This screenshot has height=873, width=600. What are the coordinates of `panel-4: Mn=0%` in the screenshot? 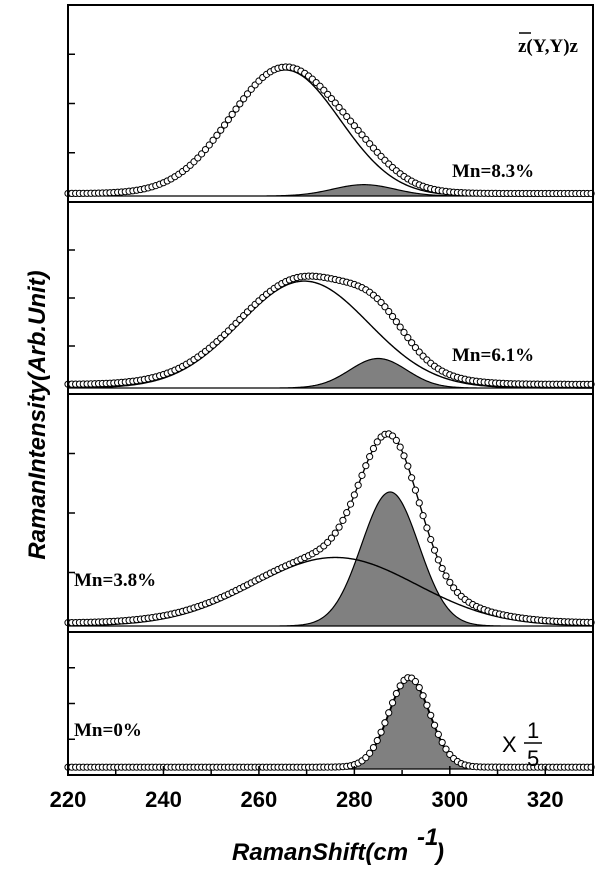 It's located at (329, 703).